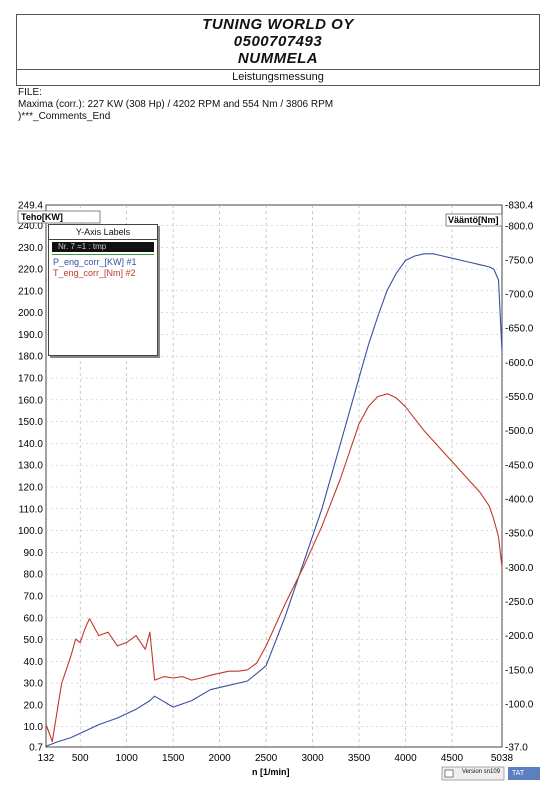 Image resolution: width=556 pixels, height=800 pixels. Describe the element at coordinates (103, 247) in the screenshot. I see `legend-selected-row: Nr. 7 =1 : tmp` at that location.